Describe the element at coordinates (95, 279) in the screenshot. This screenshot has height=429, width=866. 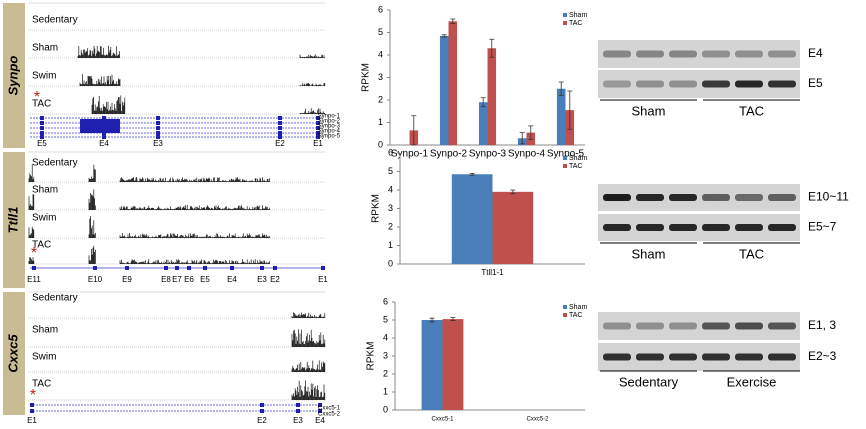
I see `exon-label: E10` at that location.